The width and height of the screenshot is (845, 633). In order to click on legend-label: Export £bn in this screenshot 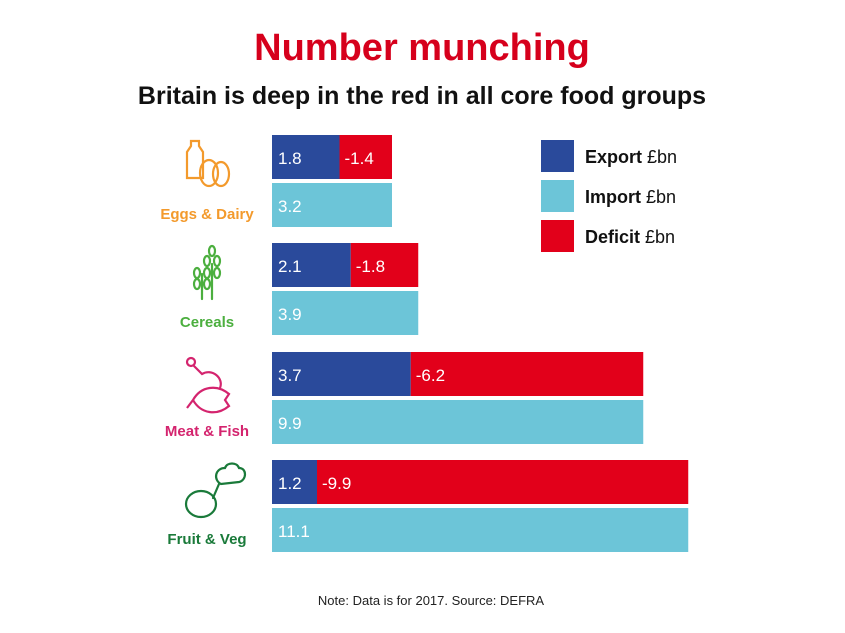, I will do `click(631, 157)`.